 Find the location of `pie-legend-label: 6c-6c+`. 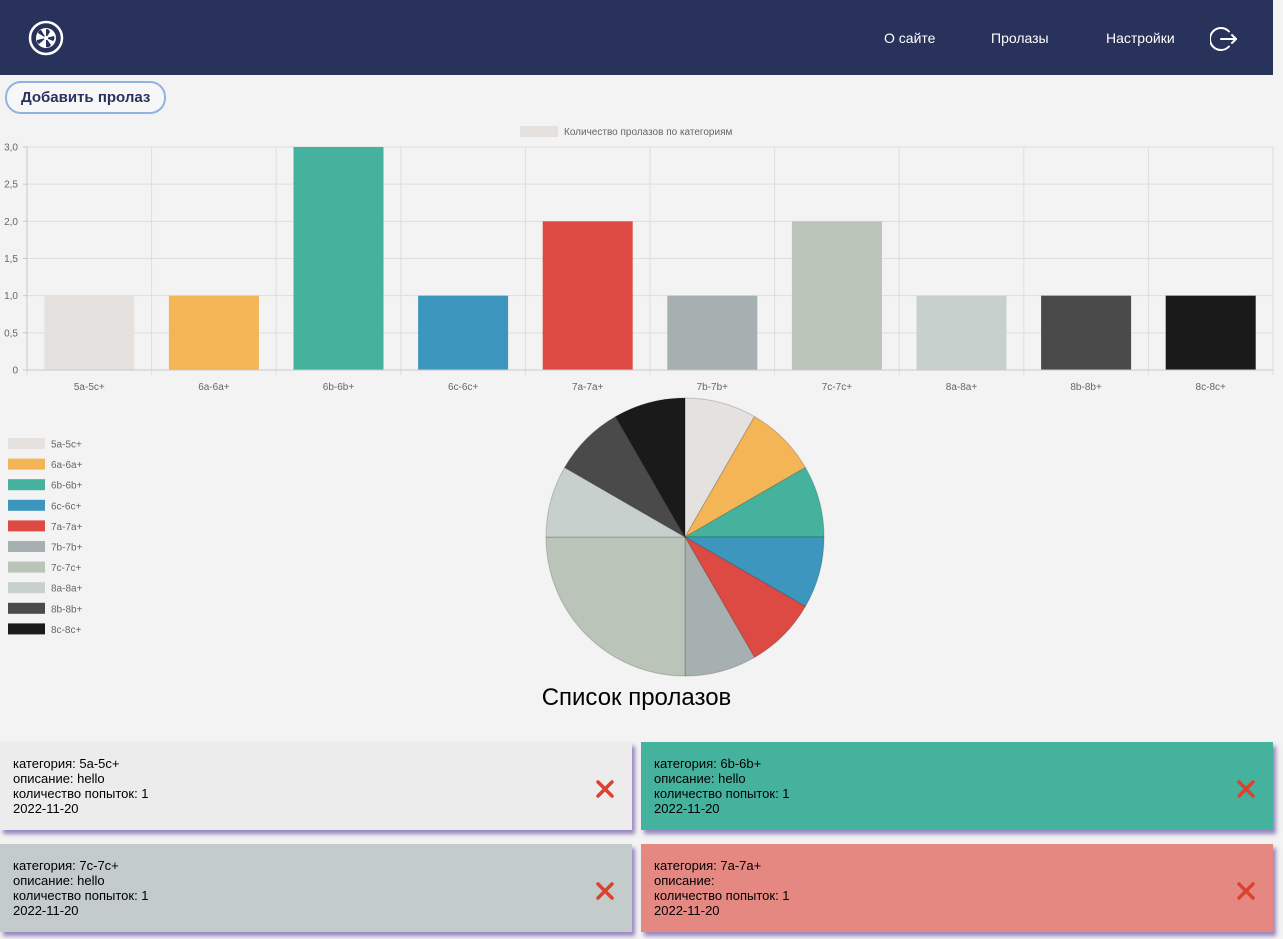

pie-legend-label: 6c-6c+ is located at coordinates (66, 506).